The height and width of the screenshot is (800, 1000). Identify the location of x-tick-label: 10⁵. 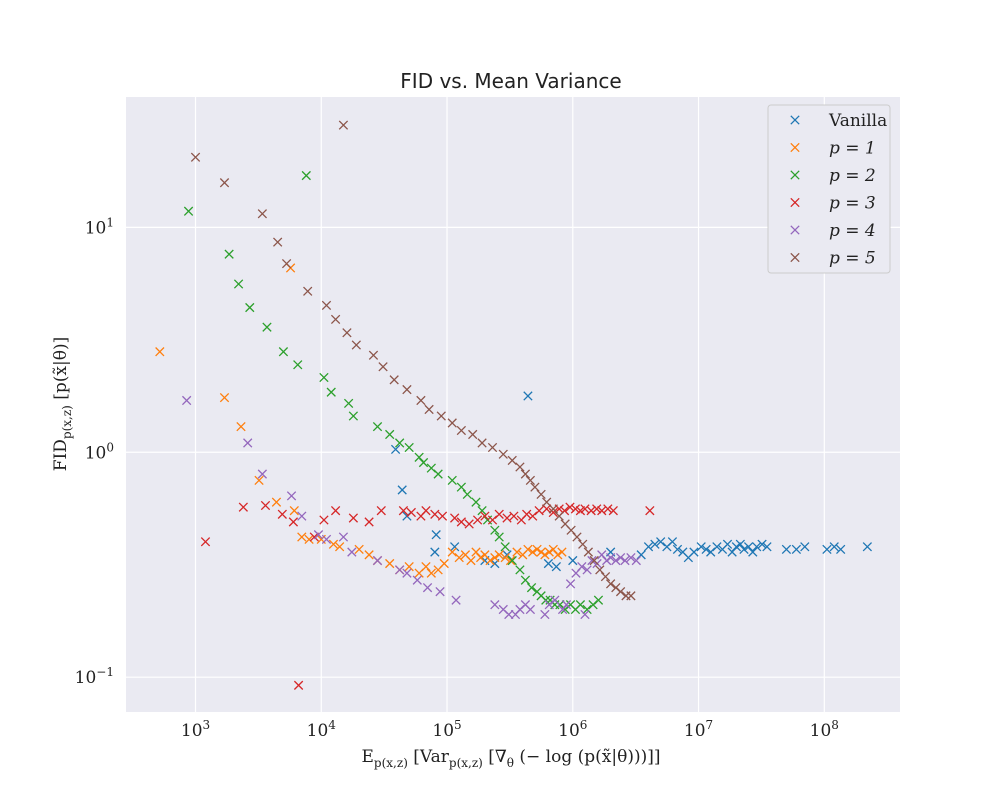
(446, 729).